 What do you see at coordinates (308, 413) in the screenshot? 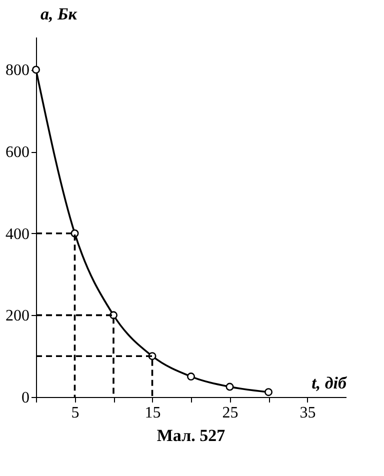
I see `x-tick-label: 35` at bounding box center [308, 413].